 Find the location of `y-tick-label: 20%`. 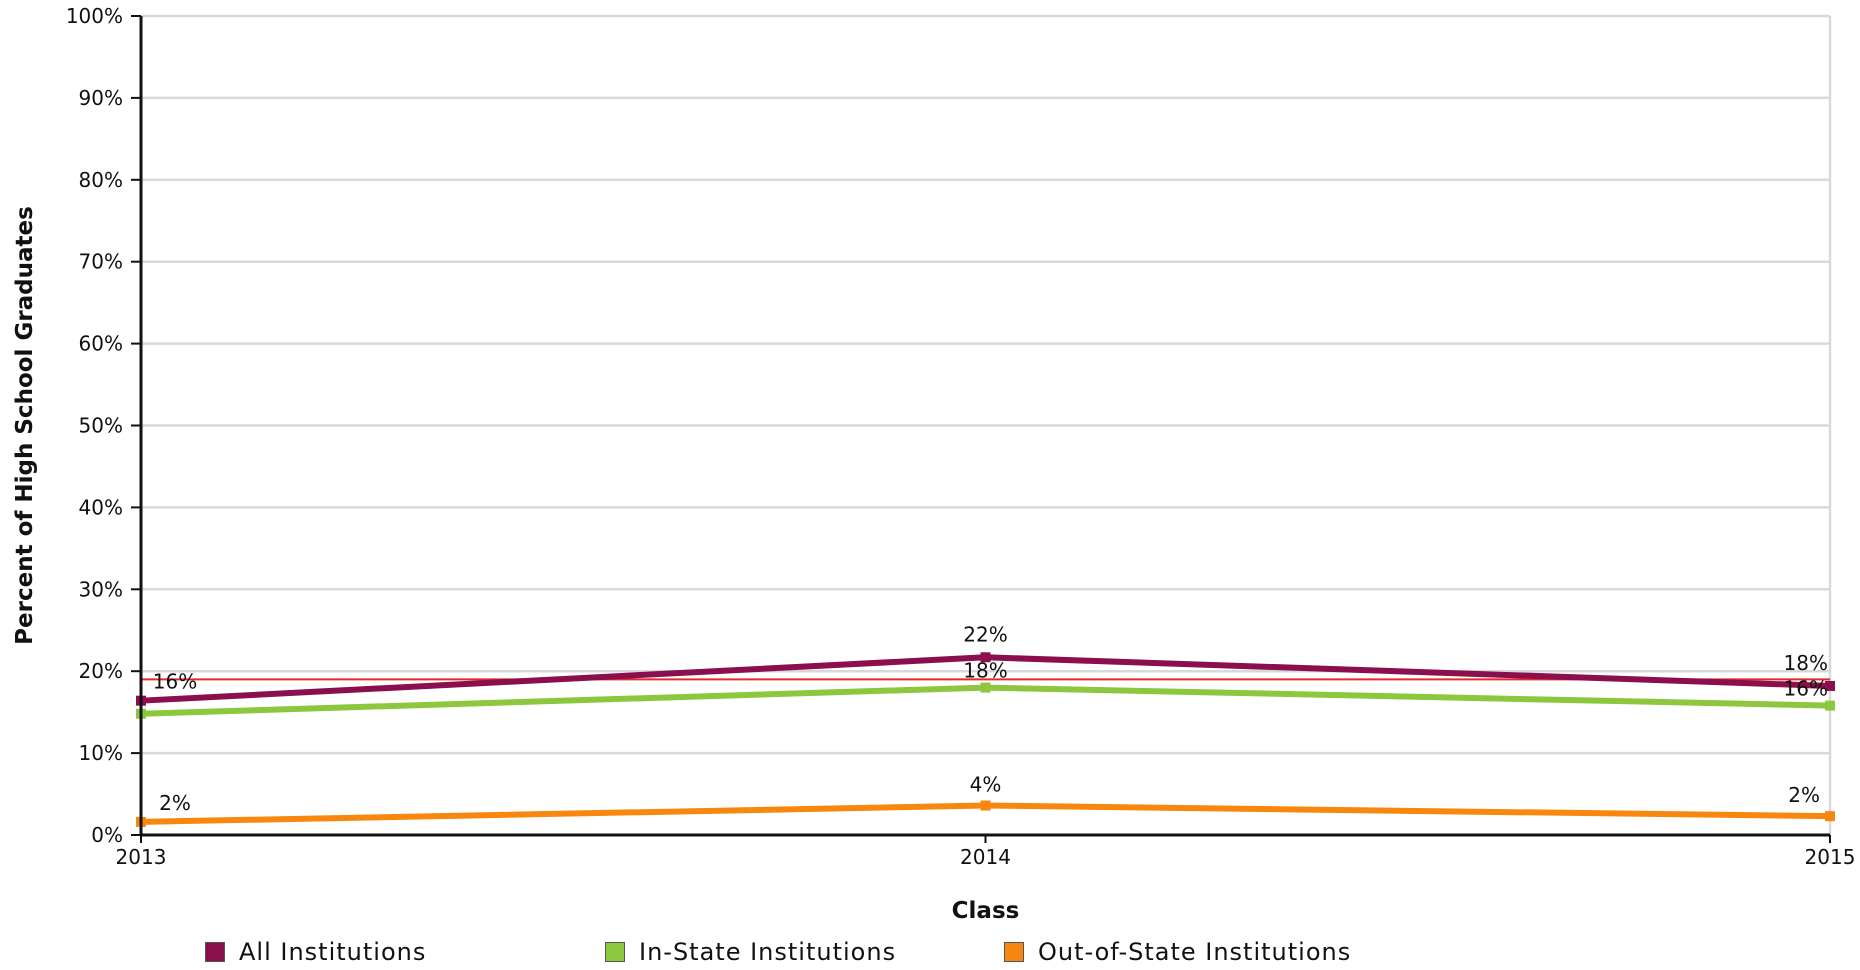

y-tick-label: 20% is located at coordinates (101, 671).